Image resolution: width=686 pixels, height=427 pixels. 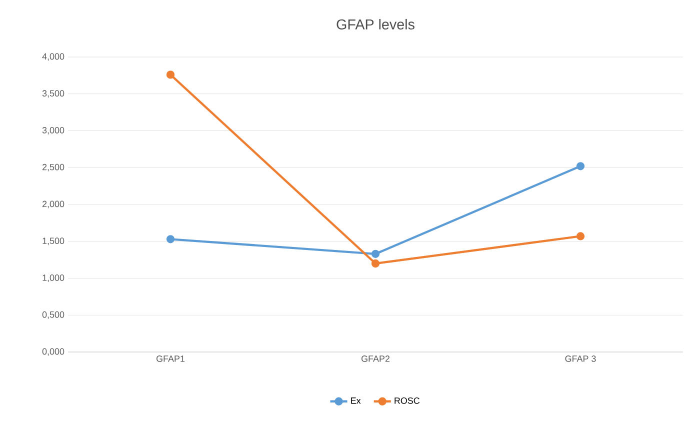 I want to click on x-tick-label: GFAP2, so click(x=376, y=359).